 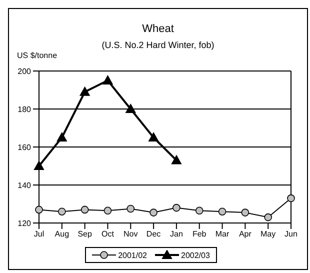 I want to click on x-tick-label: Jul, so click(x=39, y=234).